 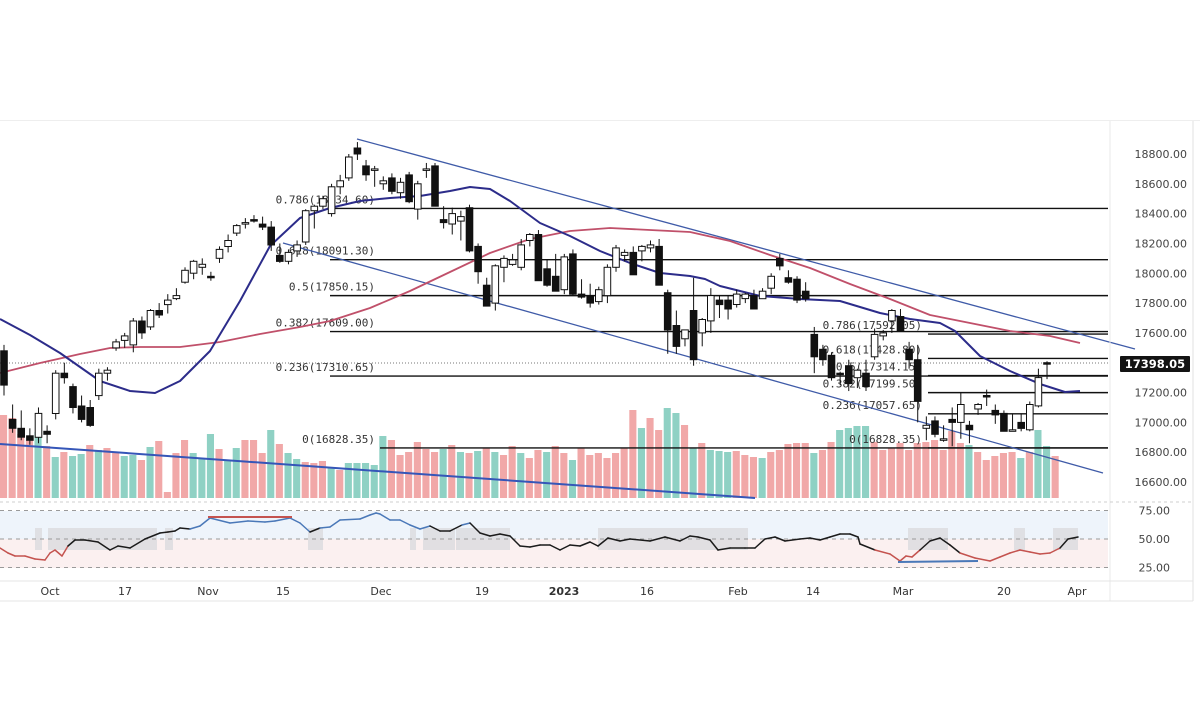 What do you see at coordinates (1161, 243) in the screenshot?
I see `price-axis-tick: 18200.00` at bounding box center [1161, 243].